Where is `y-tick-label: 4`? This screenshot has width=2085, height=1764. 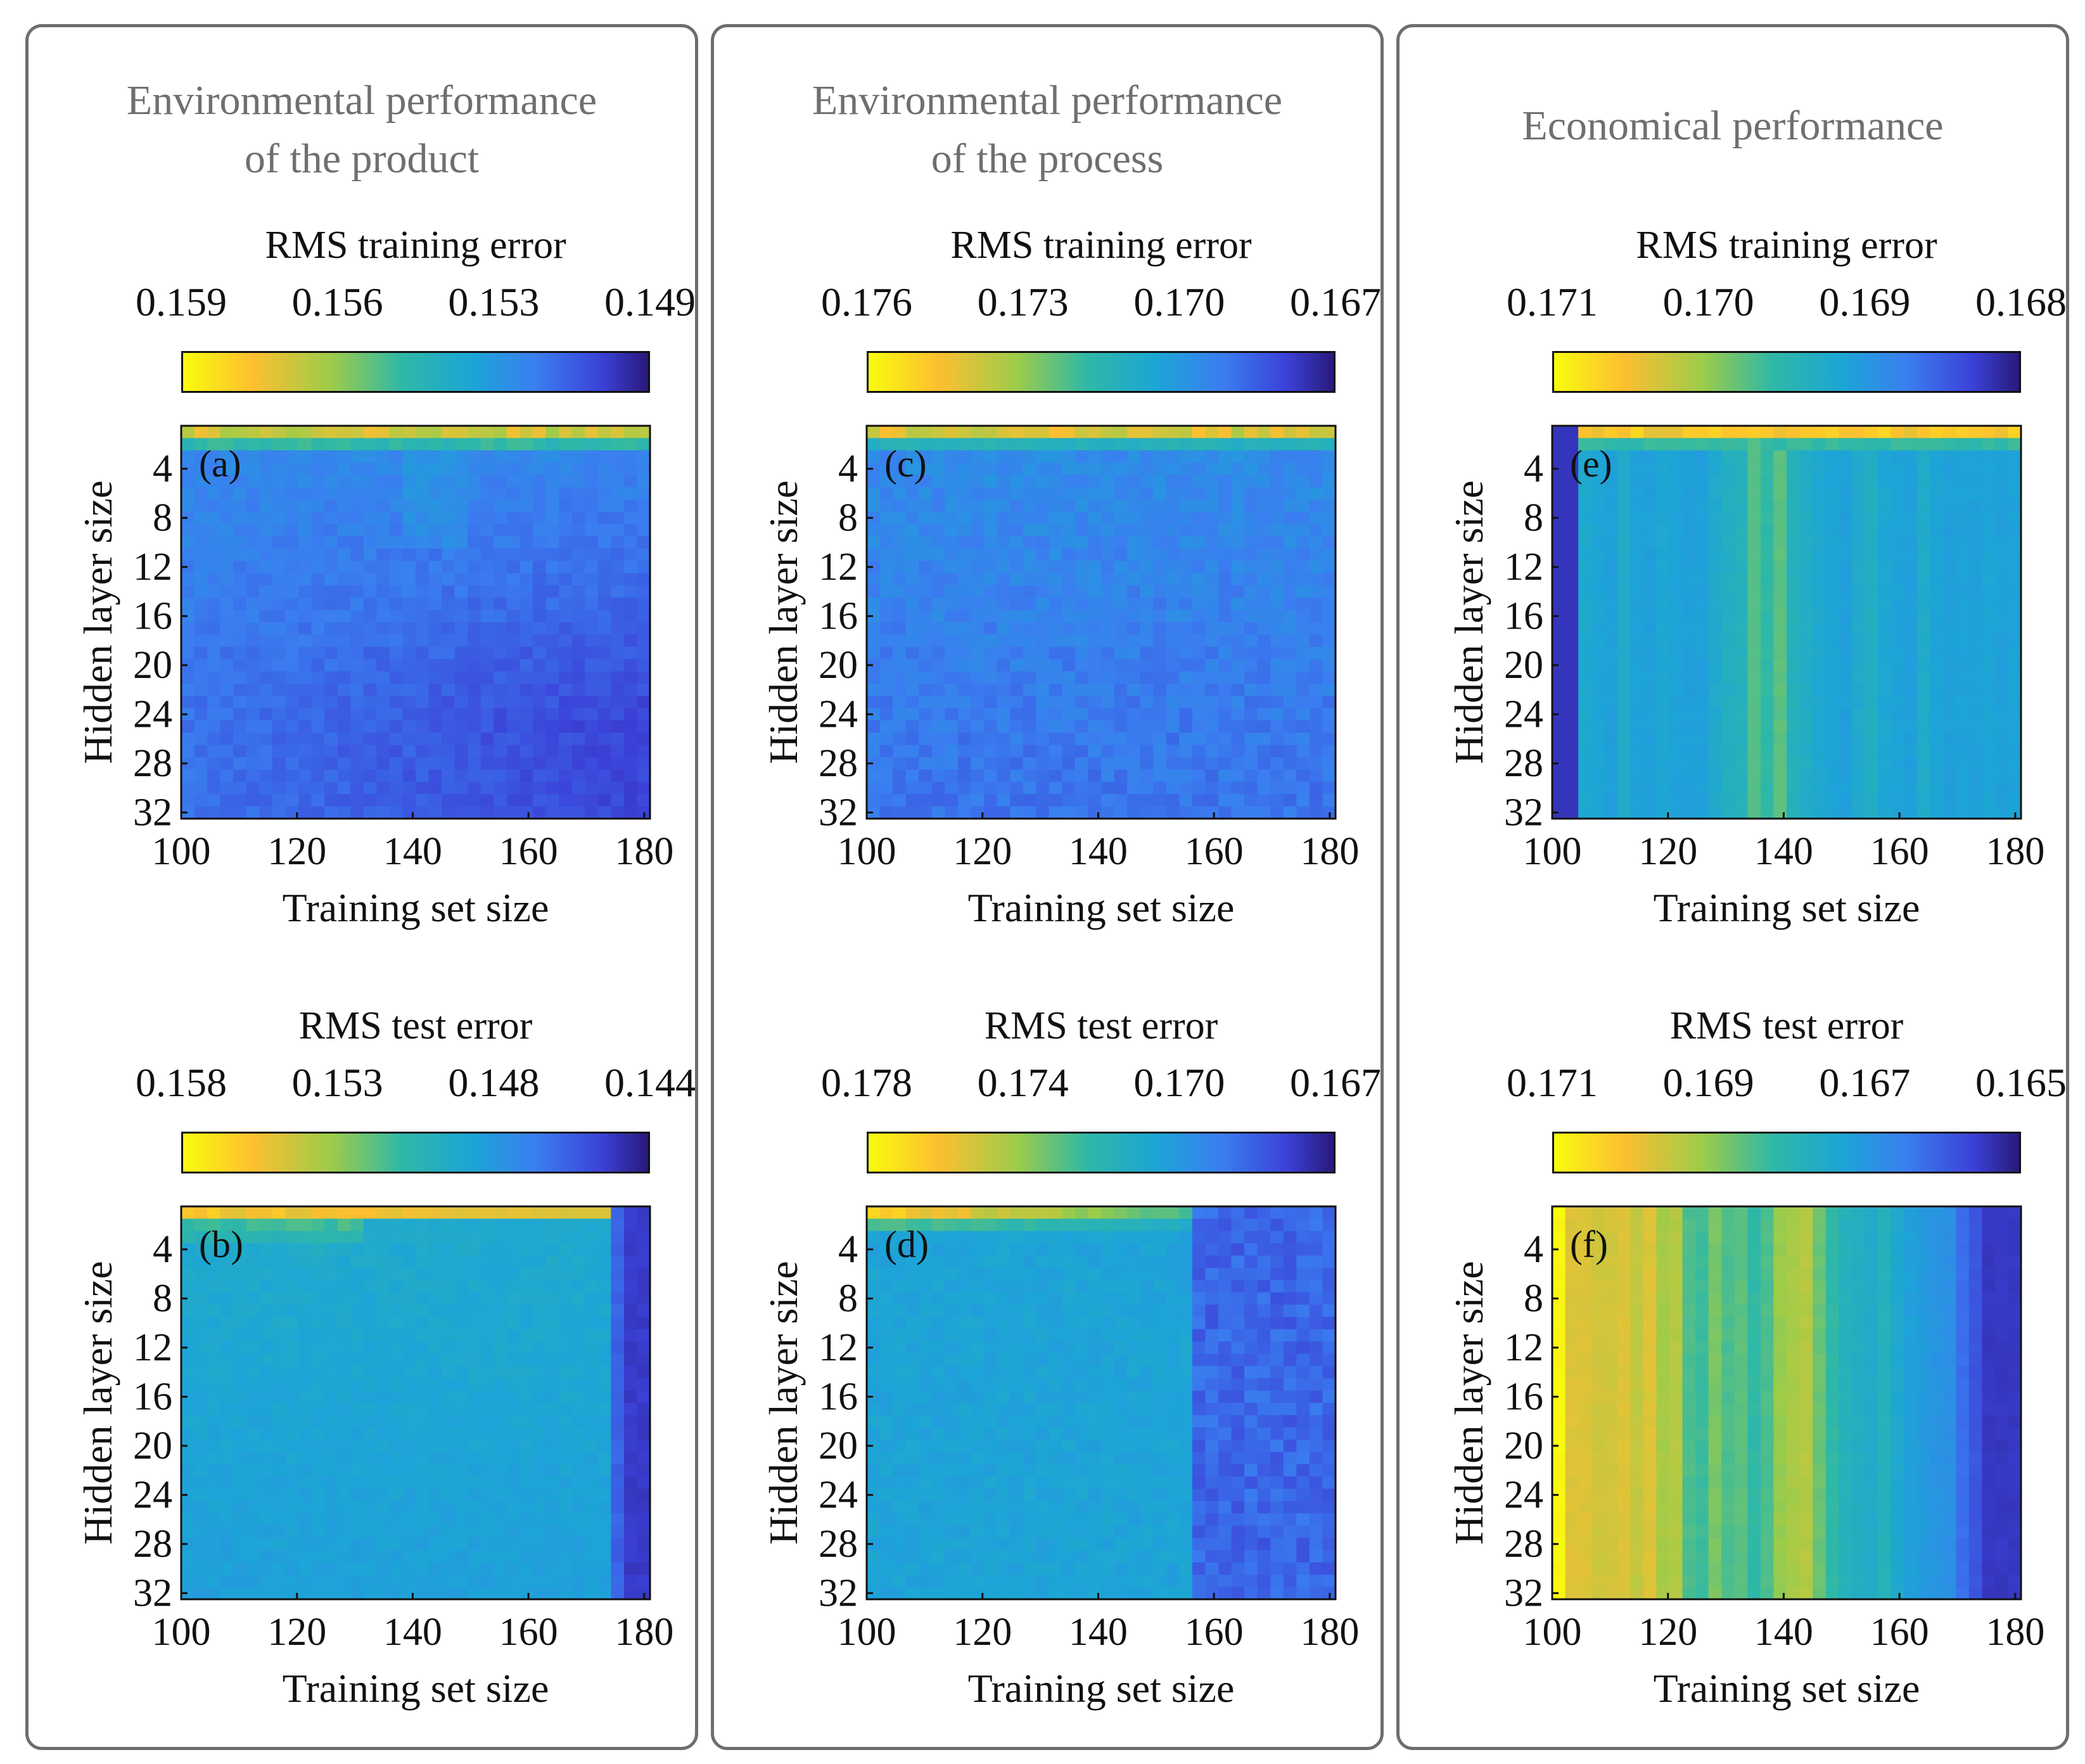 y-tick-label: 4 is located at coordinates (162, 1249).